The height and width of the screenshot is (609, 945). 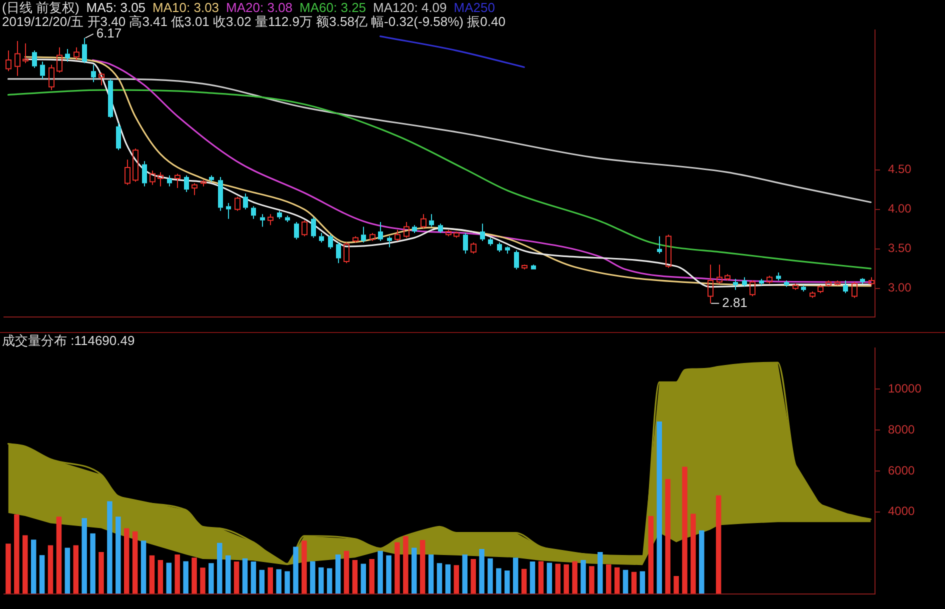 I want to click on y-tick-label: 8000, so click(x=902, y=429).